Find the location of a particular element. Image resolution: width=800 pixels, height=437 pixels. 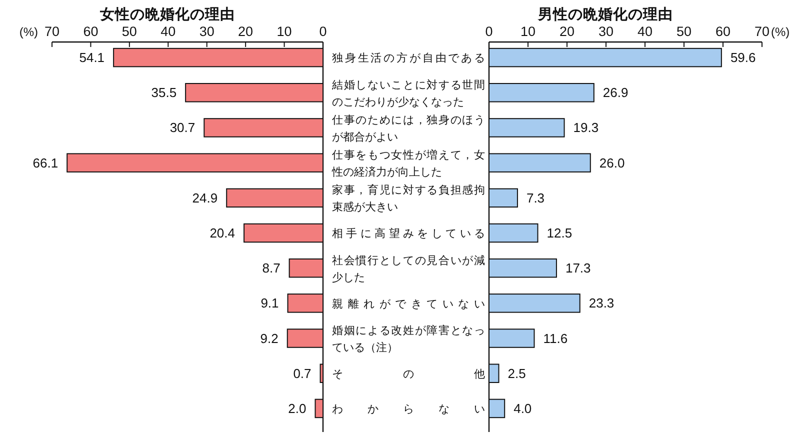

data-label: 8.7 is located at coordinates (271, 268).